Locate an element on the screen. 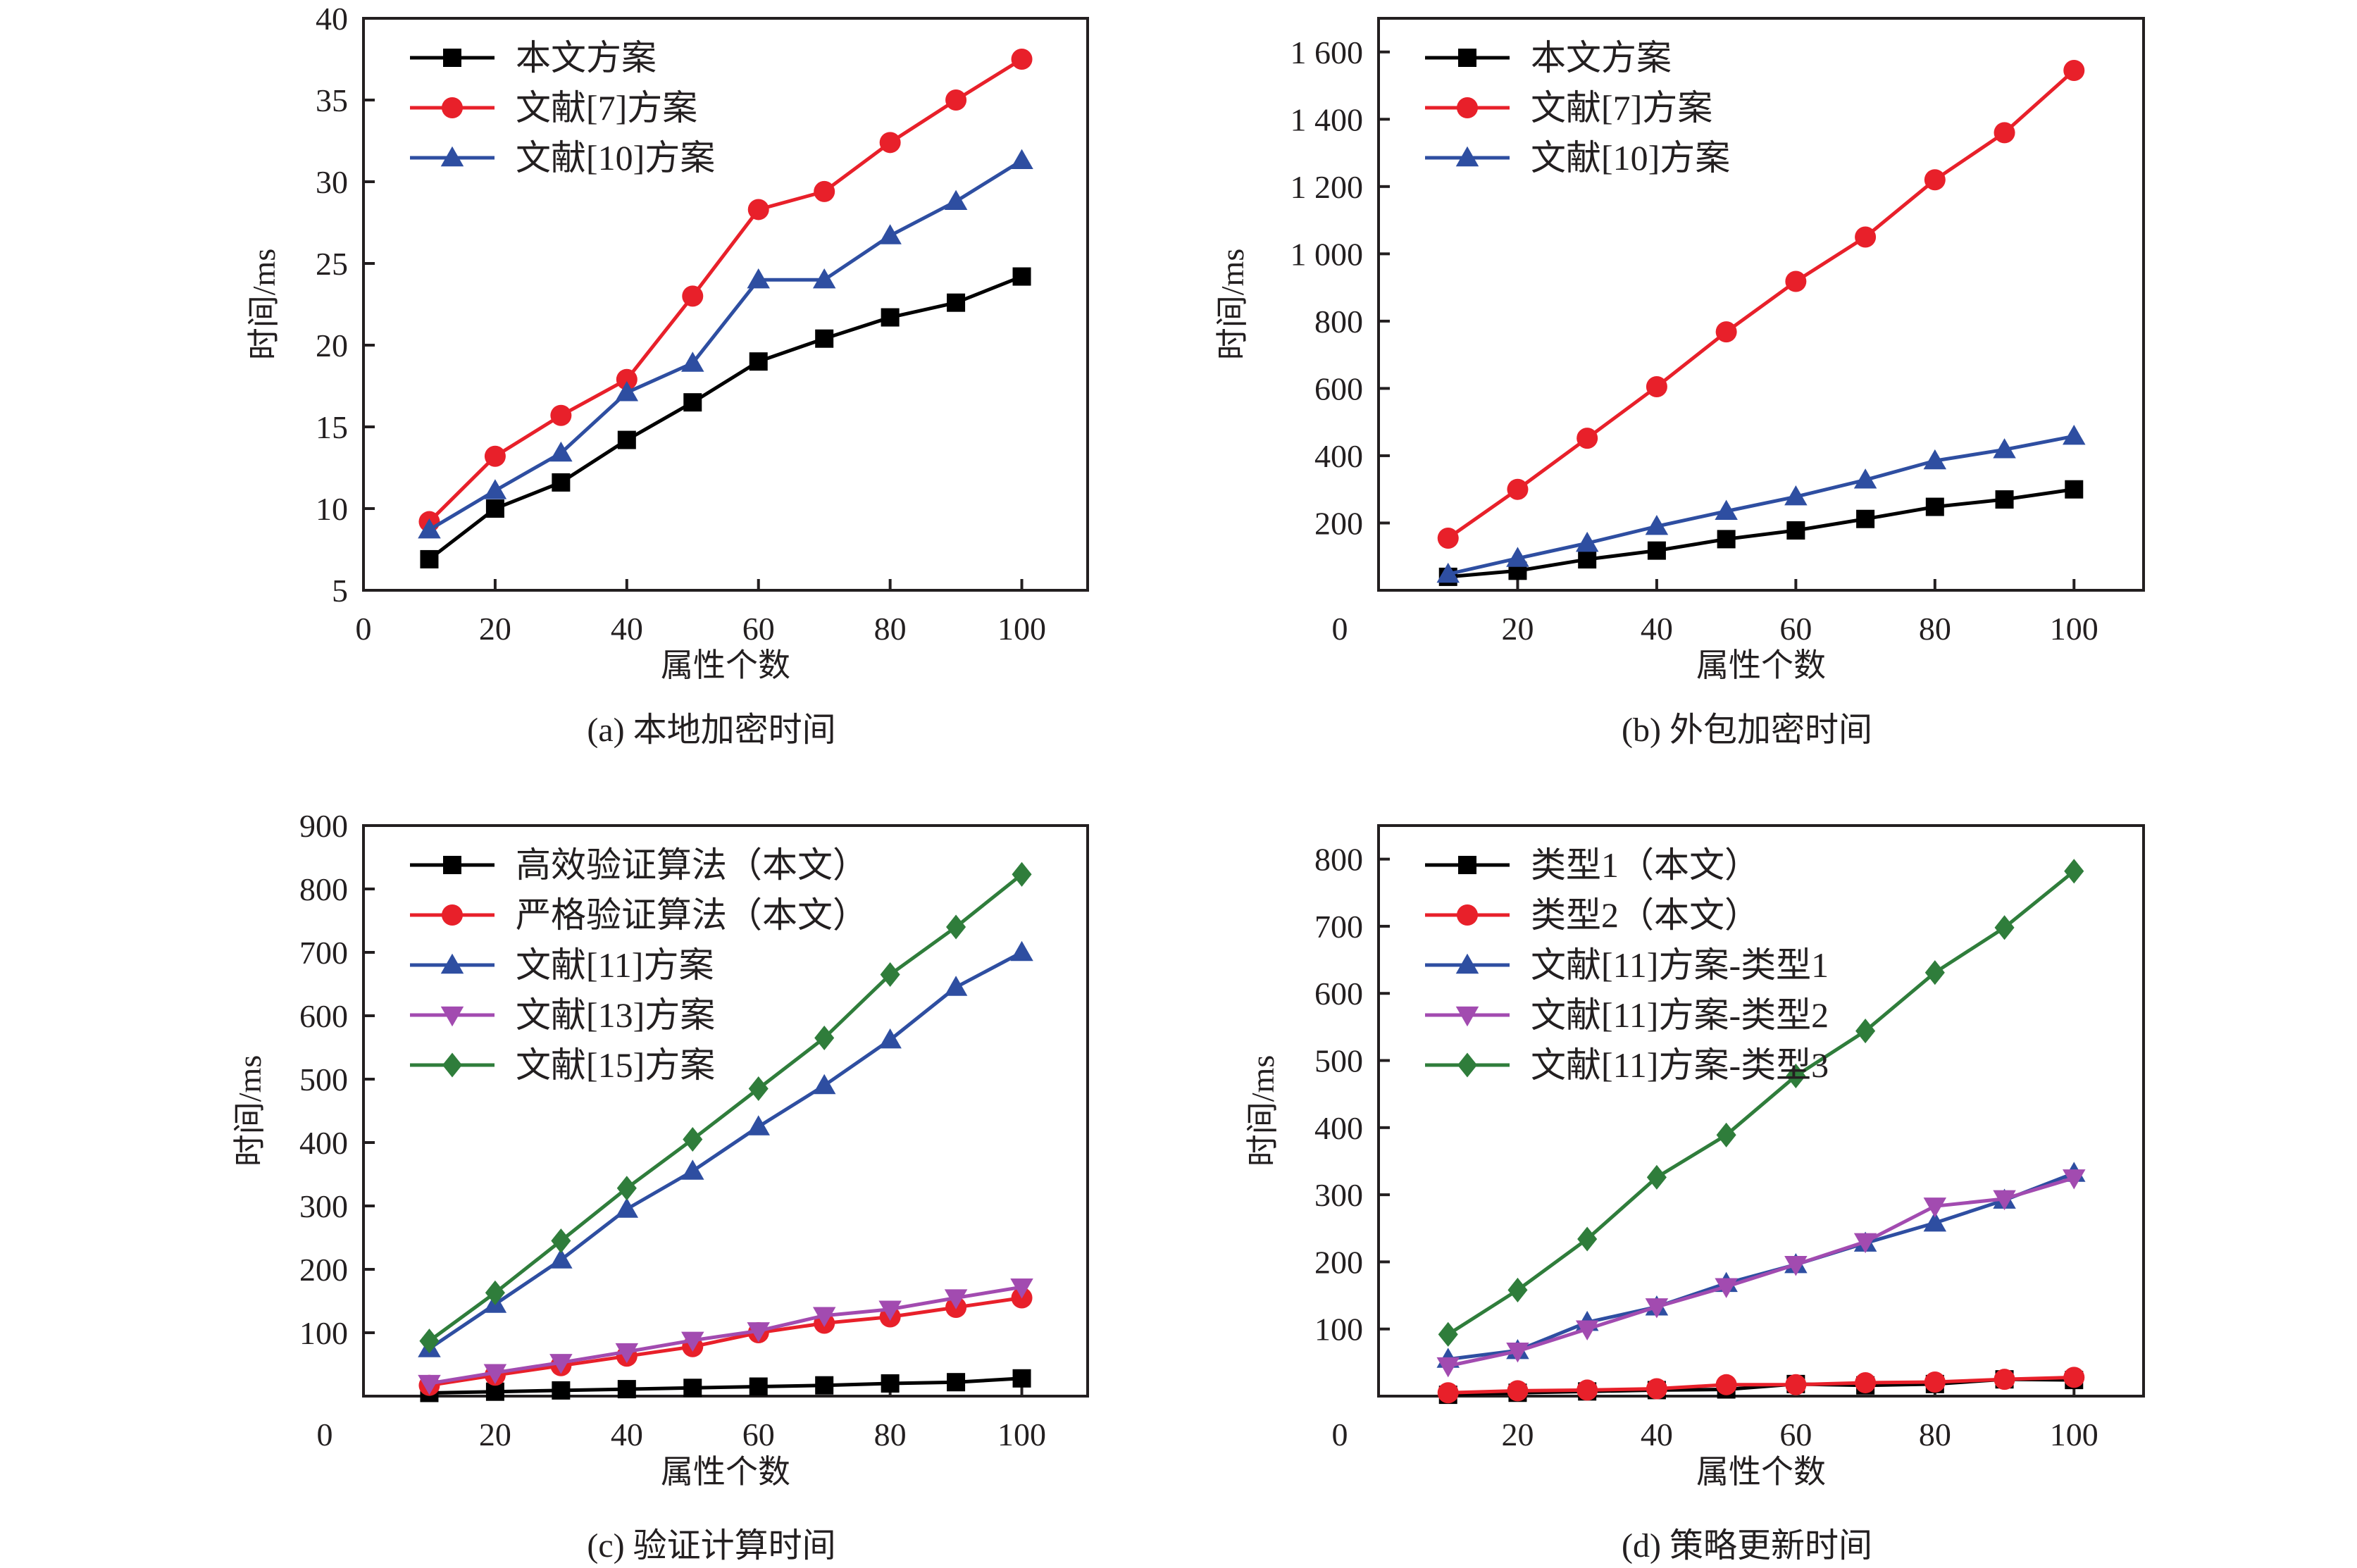  x-tick-label: 20 is located at coordinates (495, 1434).